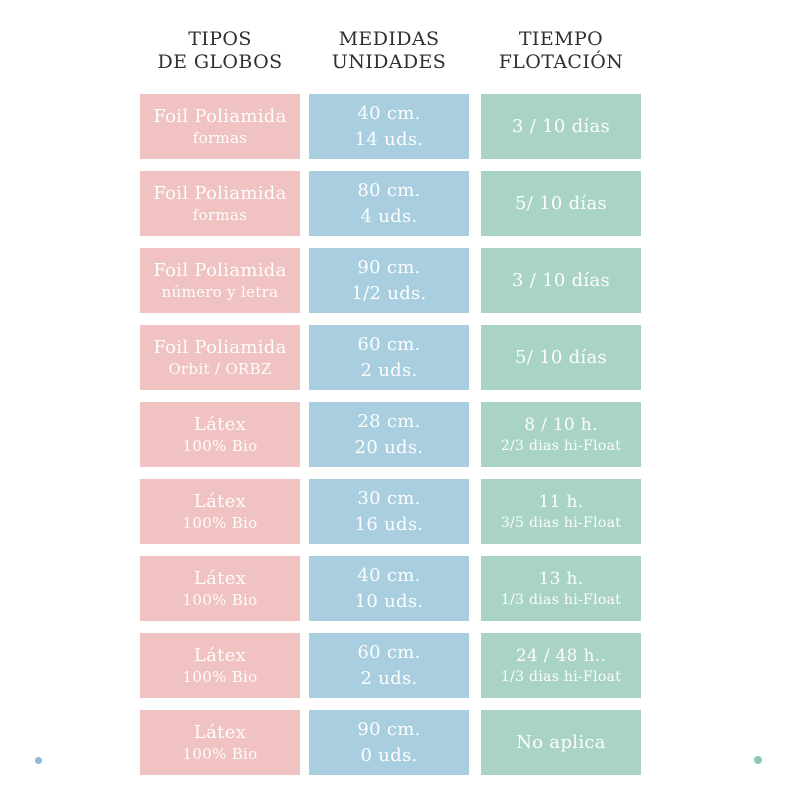 This screenshot has width=800, height=800. What do you see at coordinates (561, 425) in the screenshot?
I see `tiempo-line-1: 8 / 10 h.` at bounding box center [561, 425].